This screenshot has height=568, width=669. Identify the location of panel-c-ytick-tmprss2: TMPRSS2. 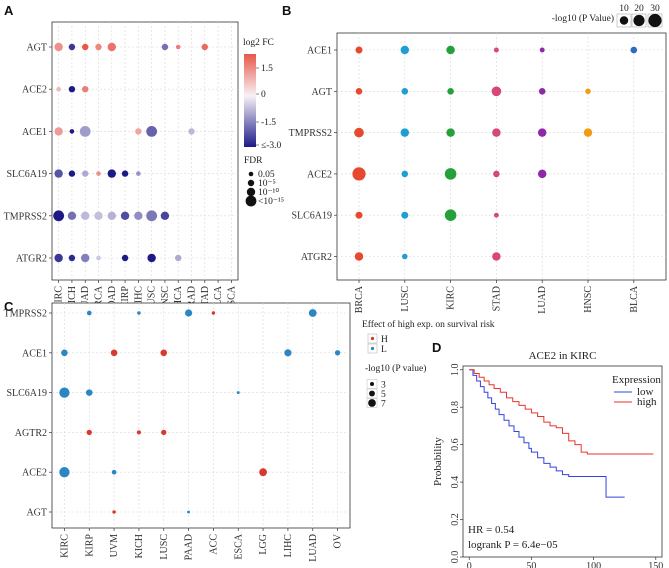
(25, 314).